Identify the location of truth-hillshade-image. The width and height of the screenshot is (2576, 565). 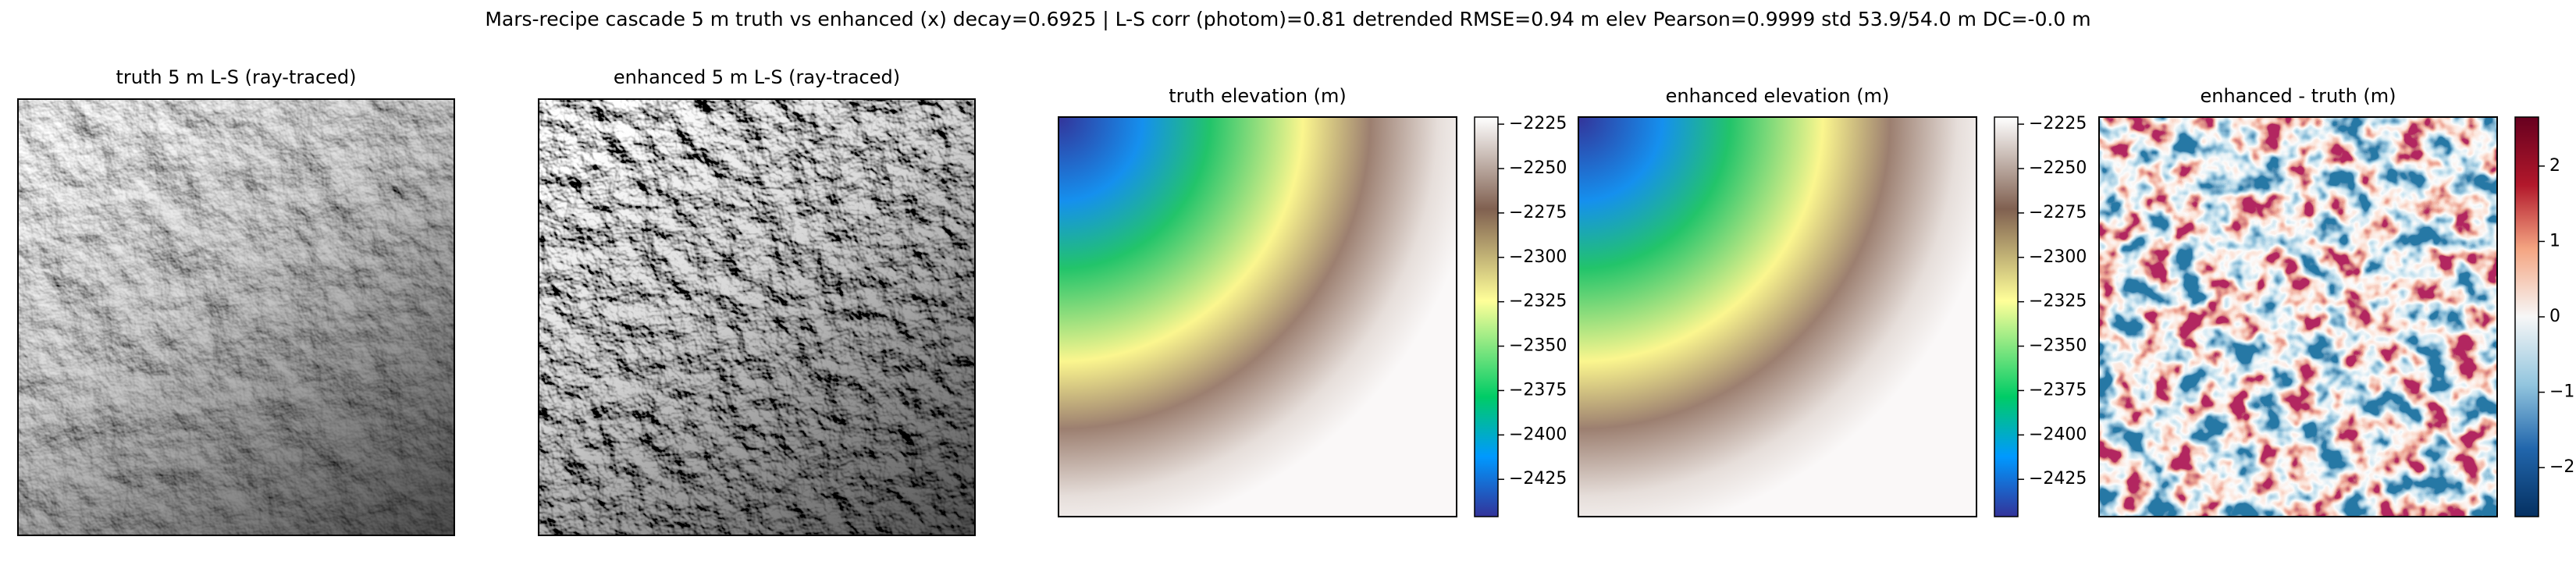
(236, 317).